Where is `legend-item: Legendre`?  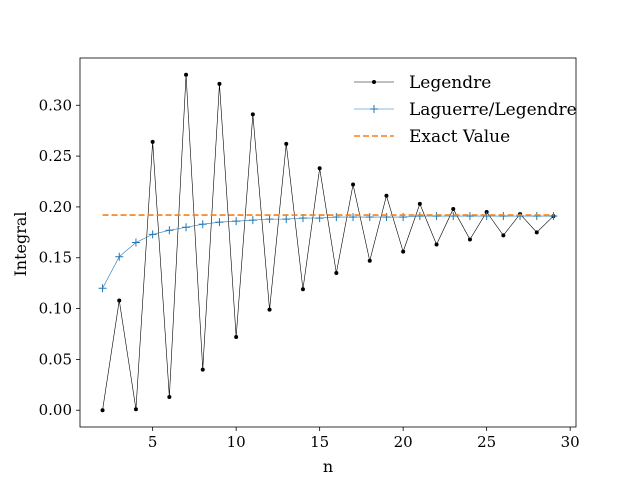
legend-item: Legendre is located at coordinates (422, 83).